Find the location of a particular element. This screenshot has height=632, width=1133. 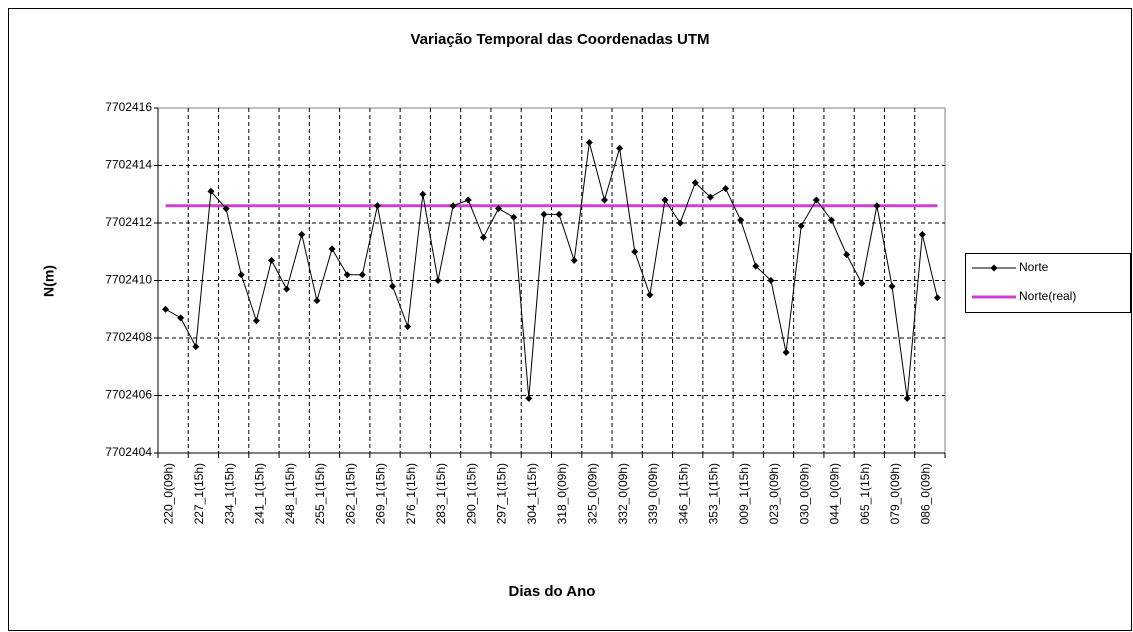

x-tick-label: 318_0(09h) is located at coordinates (562, 493).